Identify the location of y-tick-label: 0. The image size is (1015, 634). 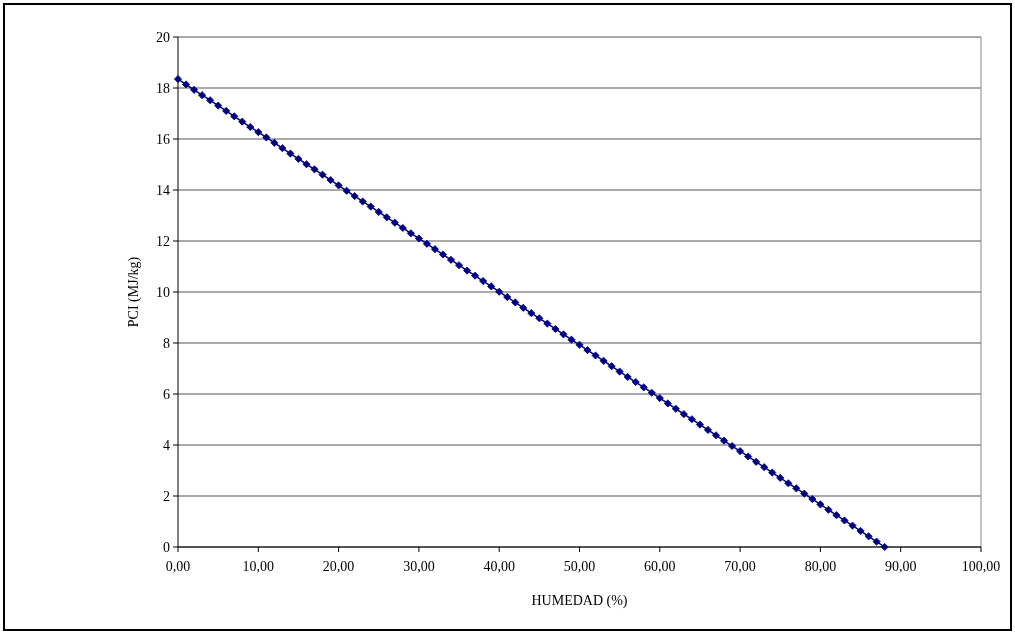
(166, 547).